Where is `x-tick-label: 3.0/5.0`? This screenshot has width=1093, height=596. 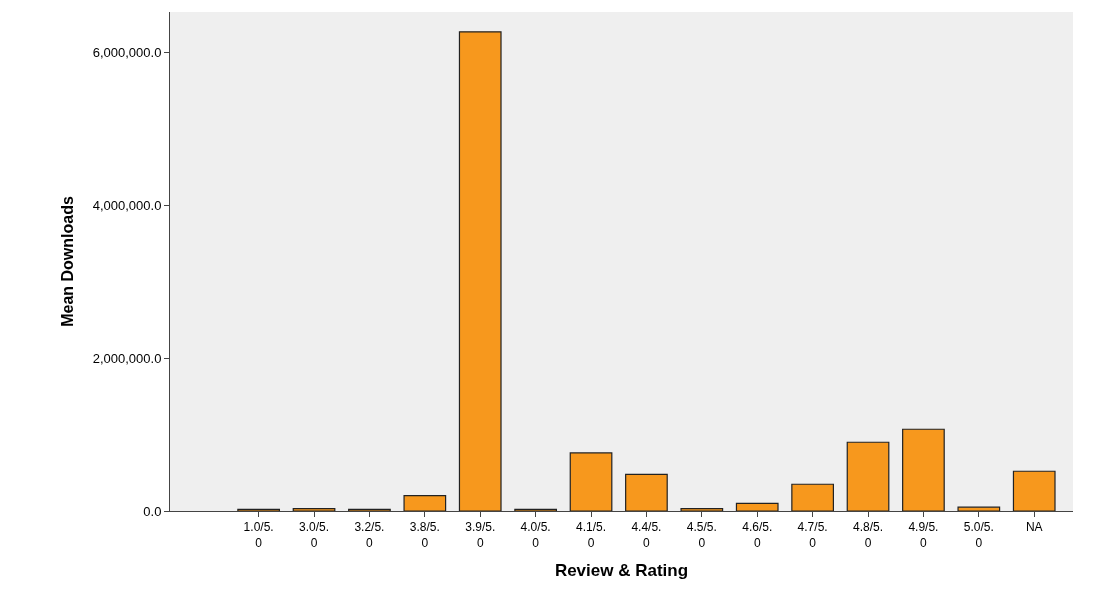 x-tick-label: 3.0/5.0 is located at coordinates (314, 535).